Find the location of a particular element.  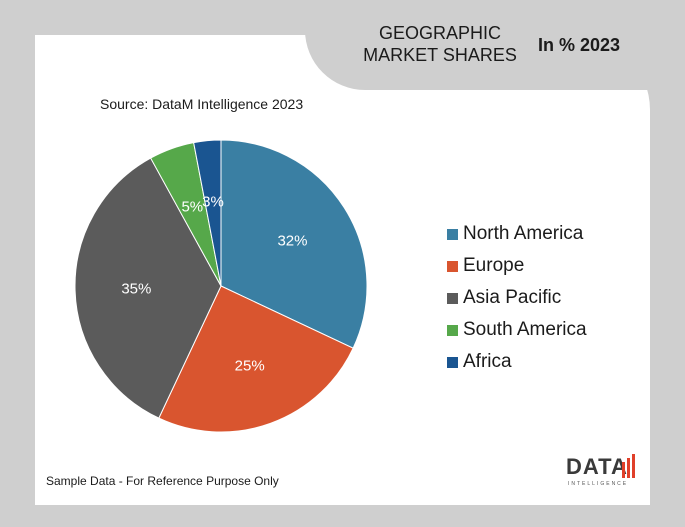

legend-label: Asia Pacific is located at coordinates (512, 297).